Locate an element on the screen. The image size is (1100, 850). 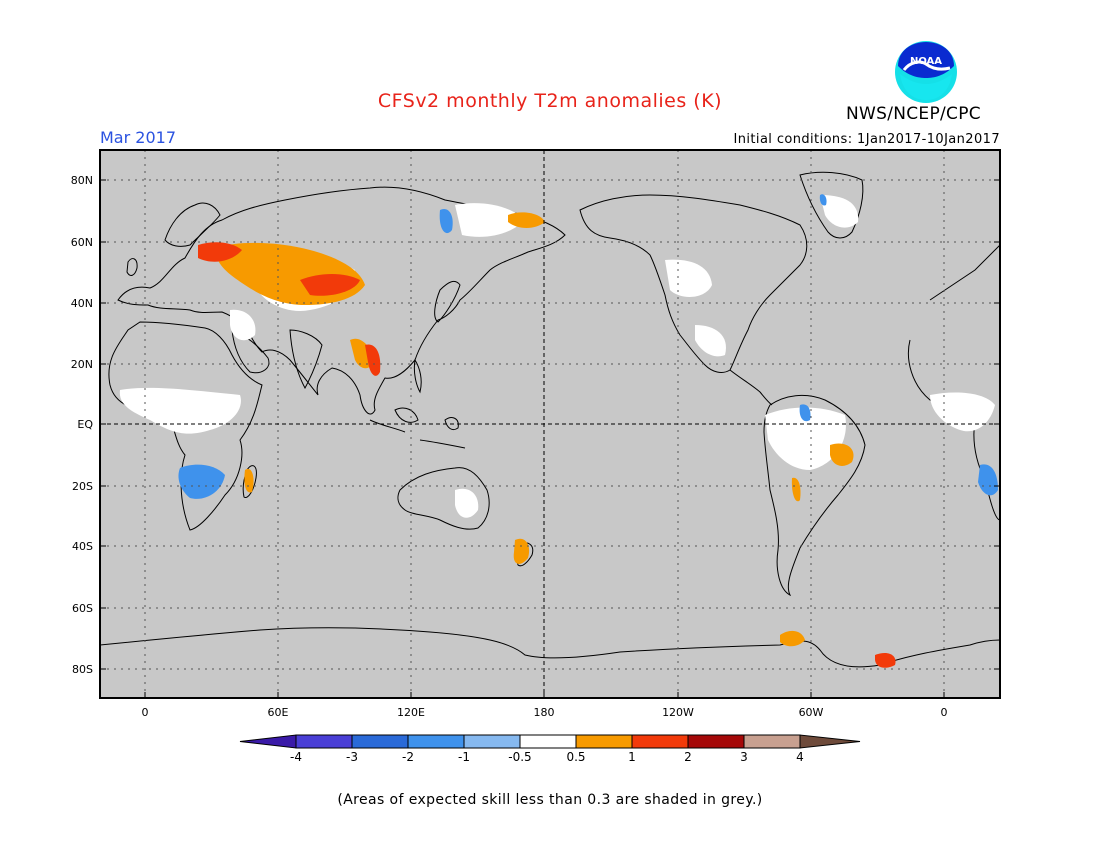
lat-tick-labels: 80N 60N 40N 20N EQ 20S 40S 60S 80S is located at coordinates (82, 425).